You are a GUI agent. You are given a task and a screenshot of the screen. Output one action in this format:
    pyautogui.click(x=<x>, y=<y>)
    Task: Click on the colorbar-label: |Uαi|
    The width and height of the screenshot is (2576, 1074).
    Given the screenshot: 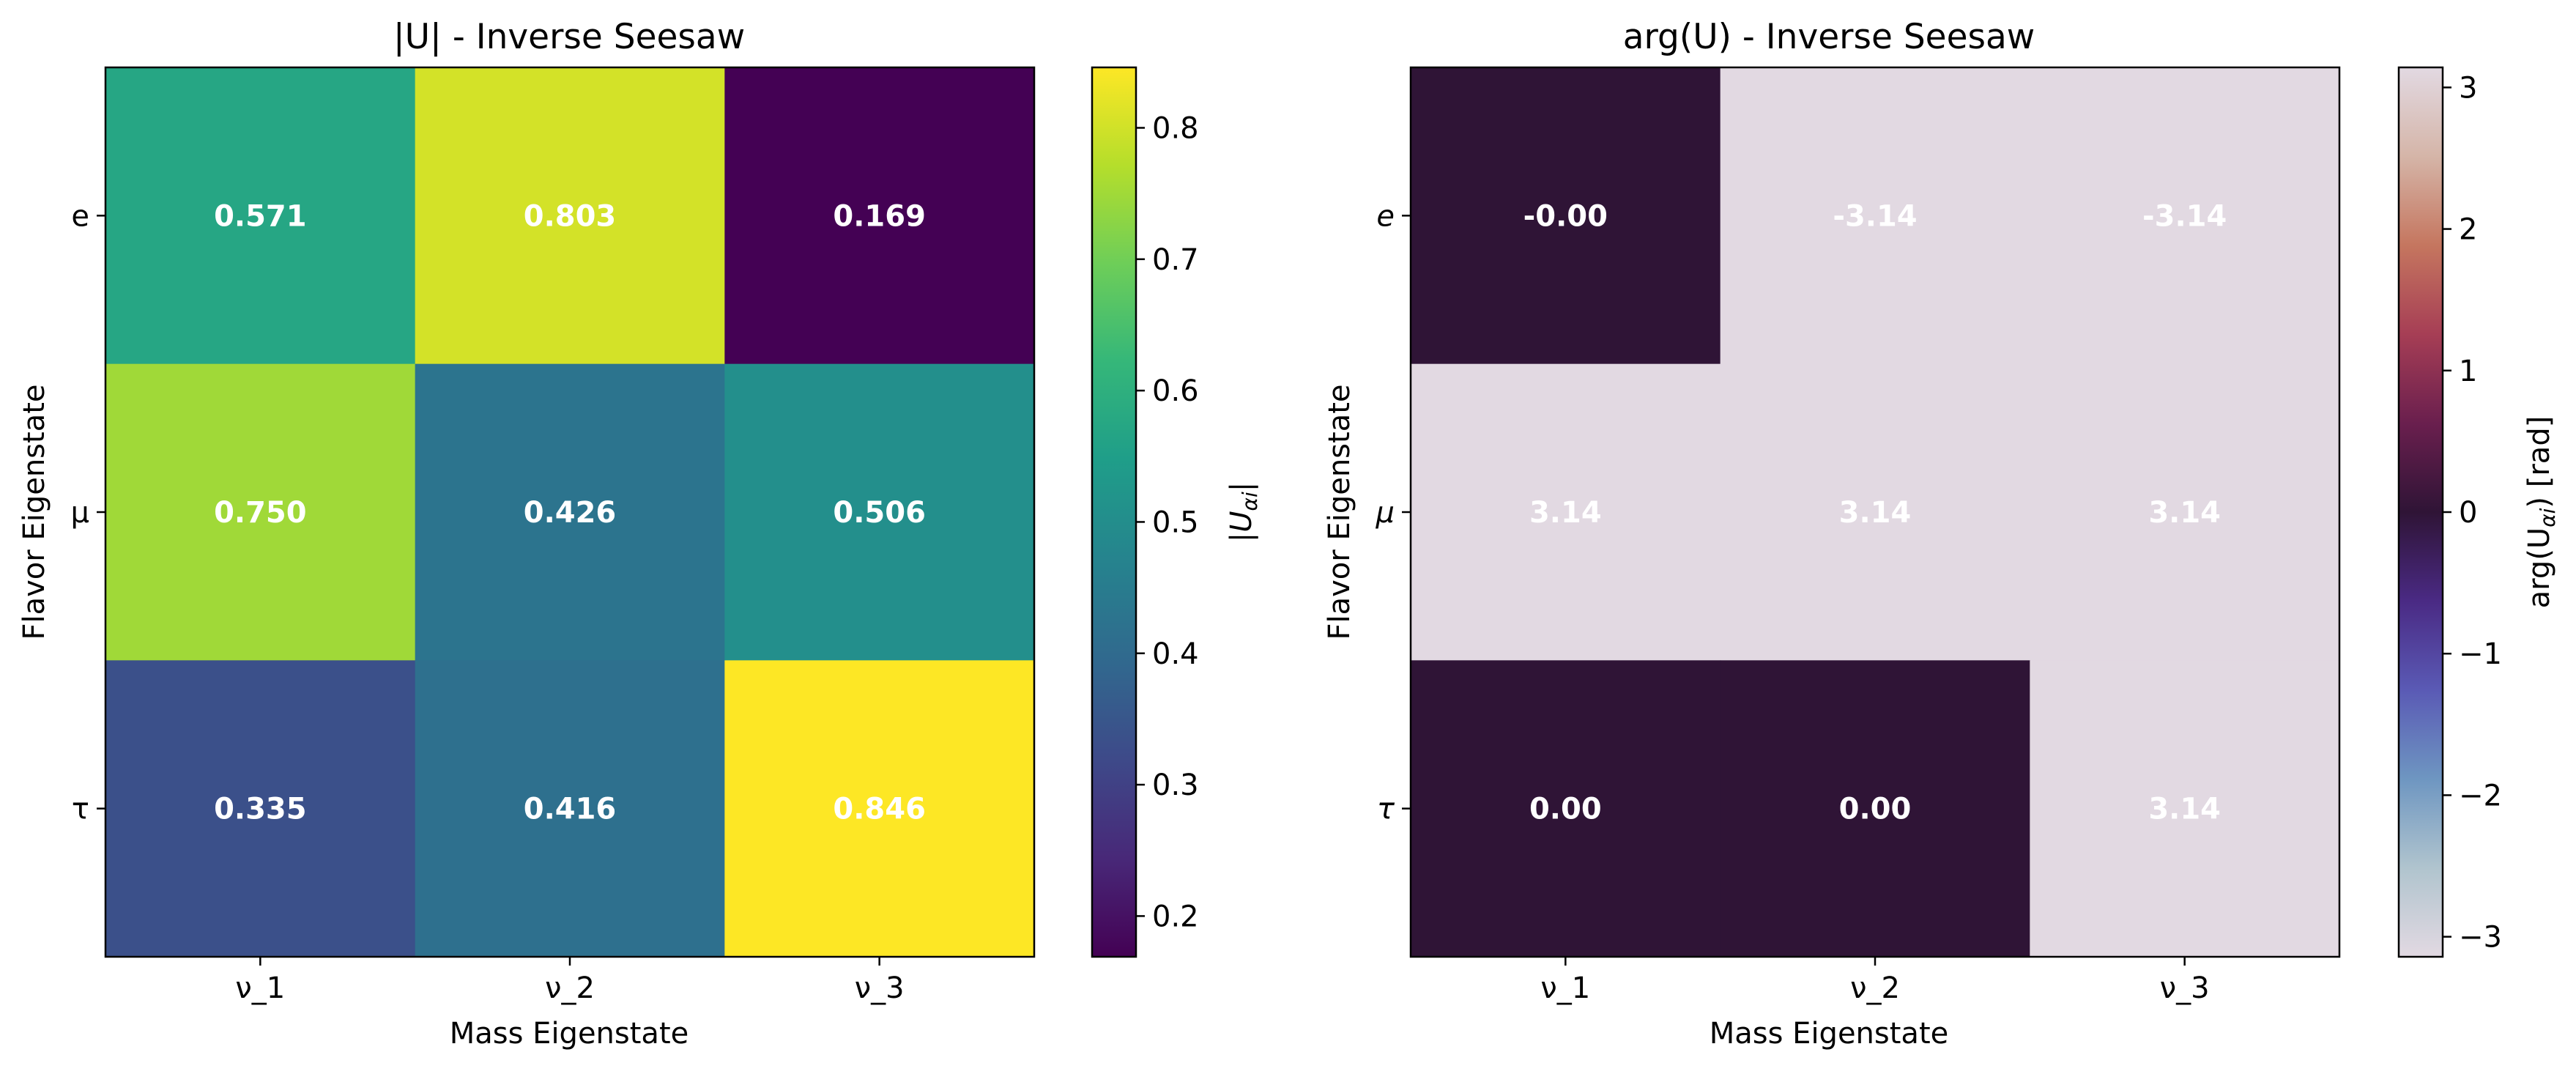 What is the action you would take?
    pyautogui.click(x=1243, y=512)
    